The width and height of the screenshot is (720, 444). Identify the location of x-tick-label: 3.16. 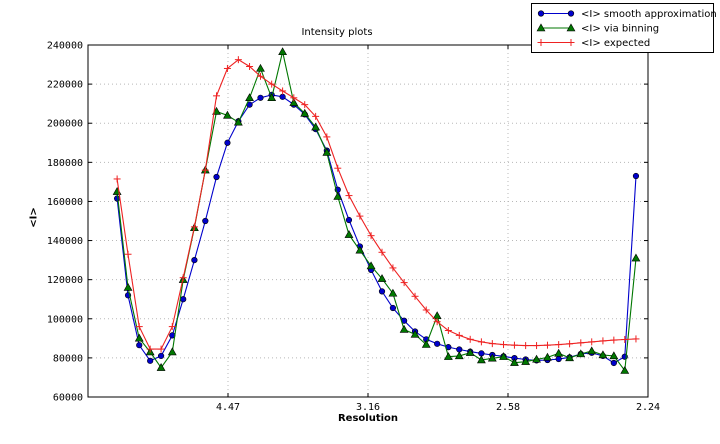
(368, 407).